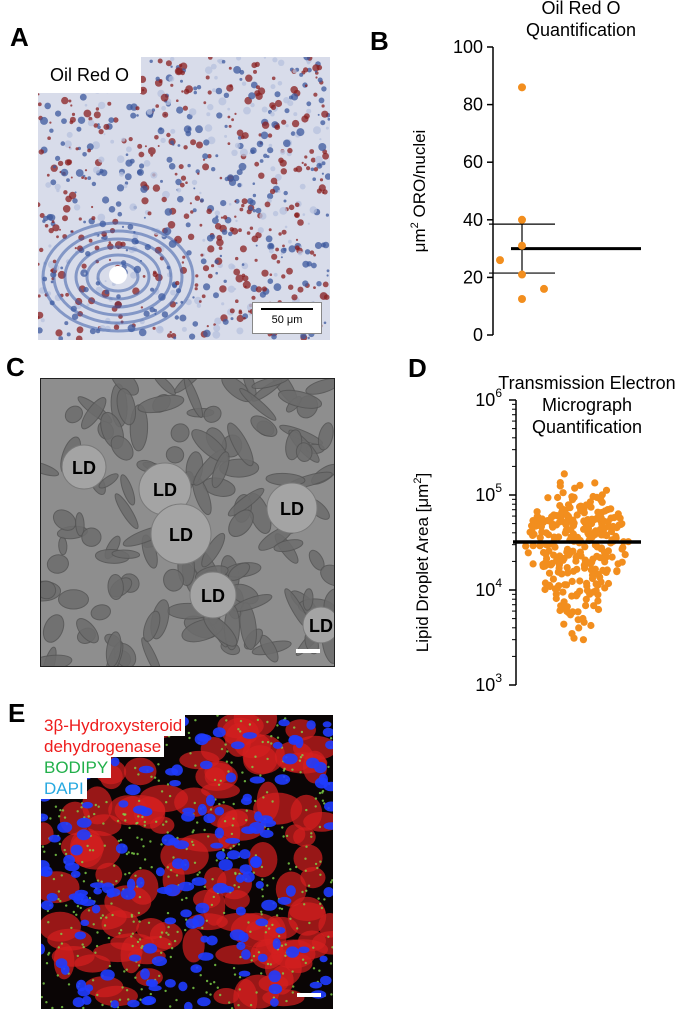 The image size is (692, 1011). Describe the element at coordinates (309, 995) in the screenshot. I see `scale-bar-e` at that location.